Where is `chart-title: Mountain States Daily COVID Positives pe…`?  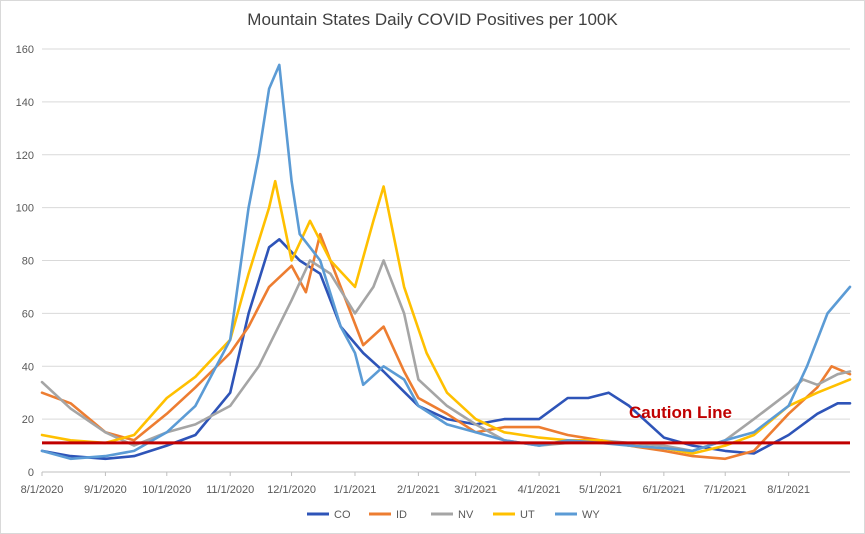
chart-title: Mountain States Daily COVID Positives pe… is located at coordinates (432, 19).